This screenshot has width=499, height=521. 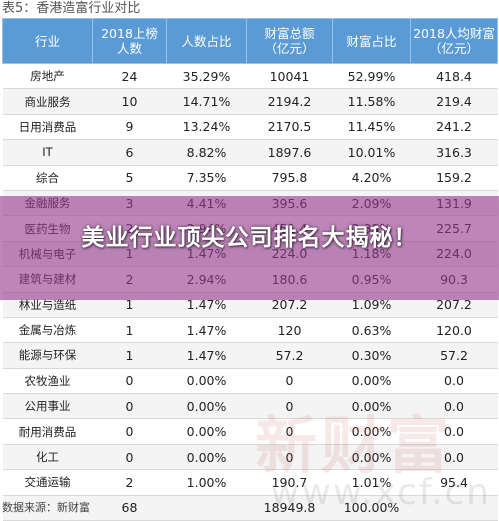 I want to click on value-cell: 1.01%, so click(x=371, y=482).